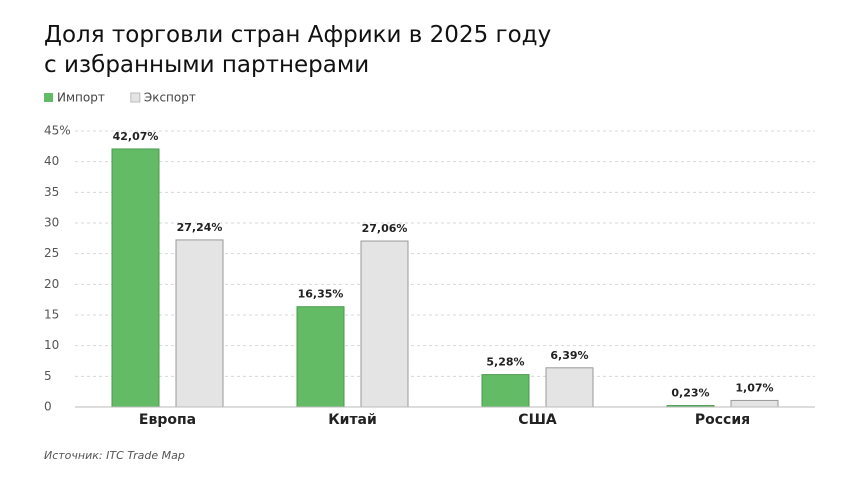 The image size is (860, 484). Describe the element at coordinates (51, 345) in the screenshot. I see `y-tick-label: 10` at that location.